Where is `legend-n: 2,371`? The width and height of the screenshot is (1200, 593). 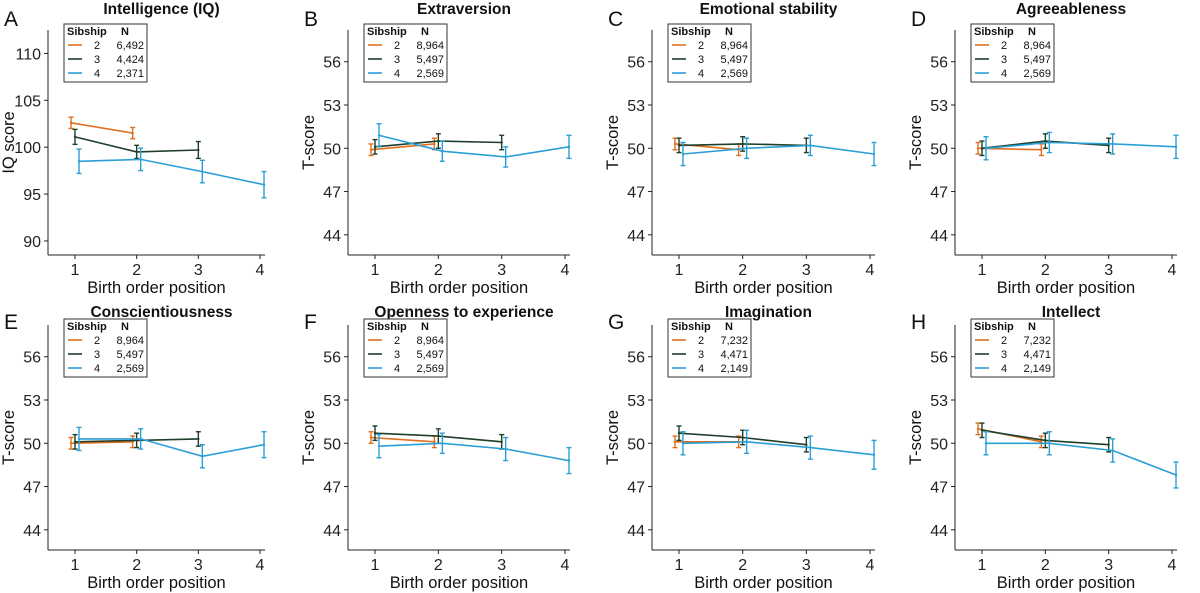
legend-n: 2,371 is located at coordinates (130, 74).